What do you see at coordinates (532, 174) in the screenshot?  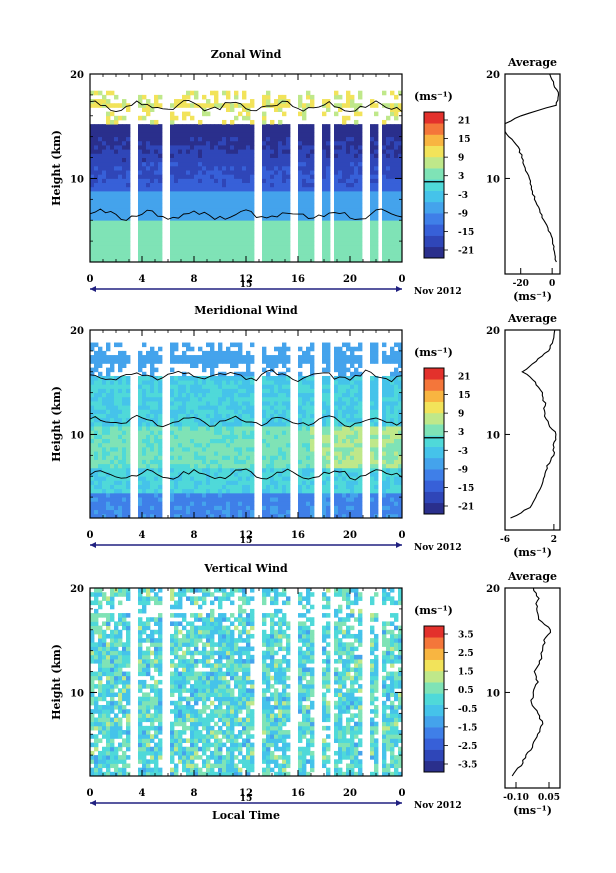 I see `average-frame` at bounding box center [532, 174].